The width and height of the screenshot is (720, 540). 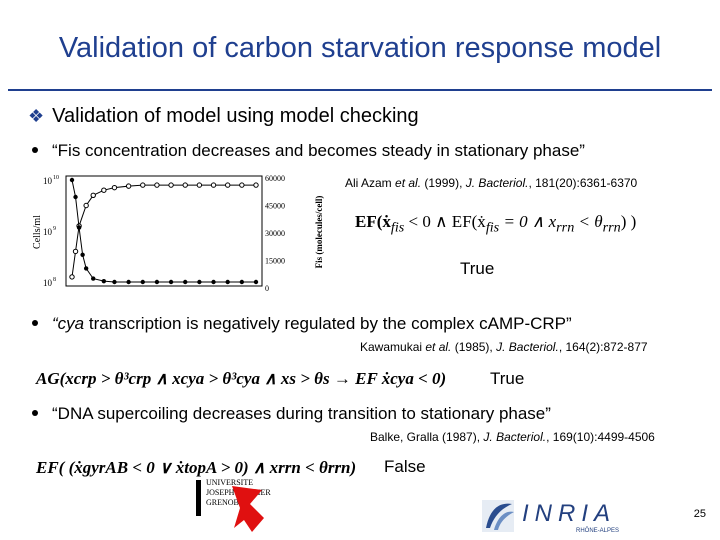 What do you see at coordinates (600, 437) in the screenshot?
I see `item-3-ref-rest: , 169(10):4499-4506` at bounding box center [600, 437].